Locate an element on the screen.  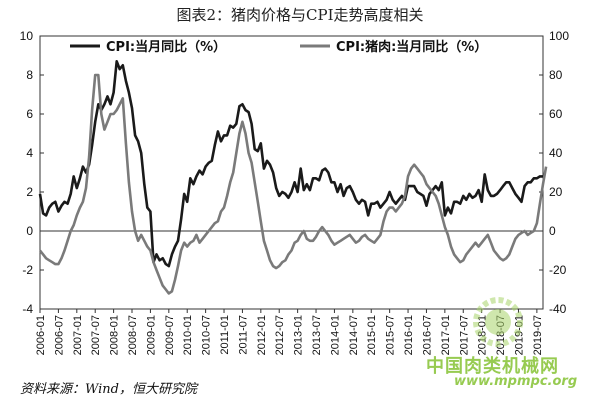
x-tick-label: 2014-07 is located at coordinates (354, 335).